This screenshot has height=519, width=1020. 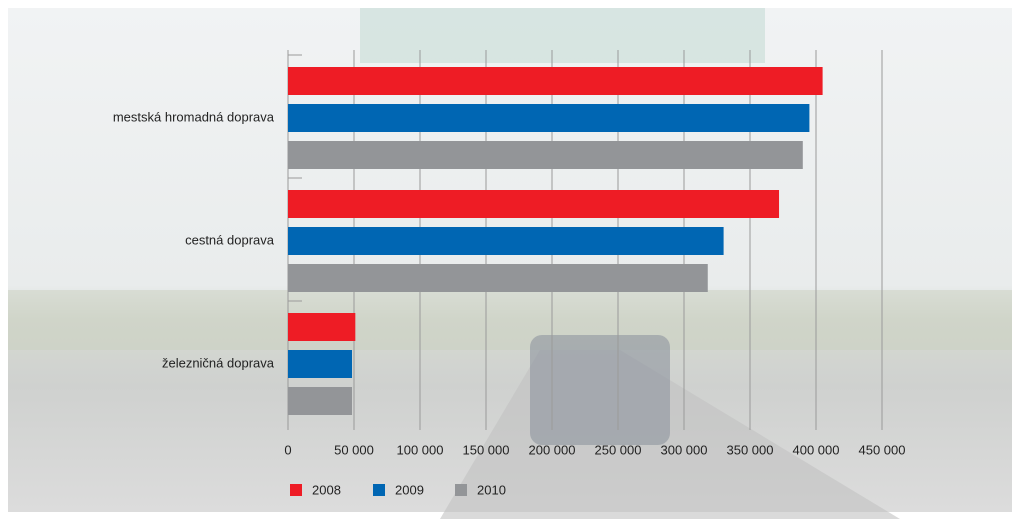 I want to click on car, so click(x=600, y=390).